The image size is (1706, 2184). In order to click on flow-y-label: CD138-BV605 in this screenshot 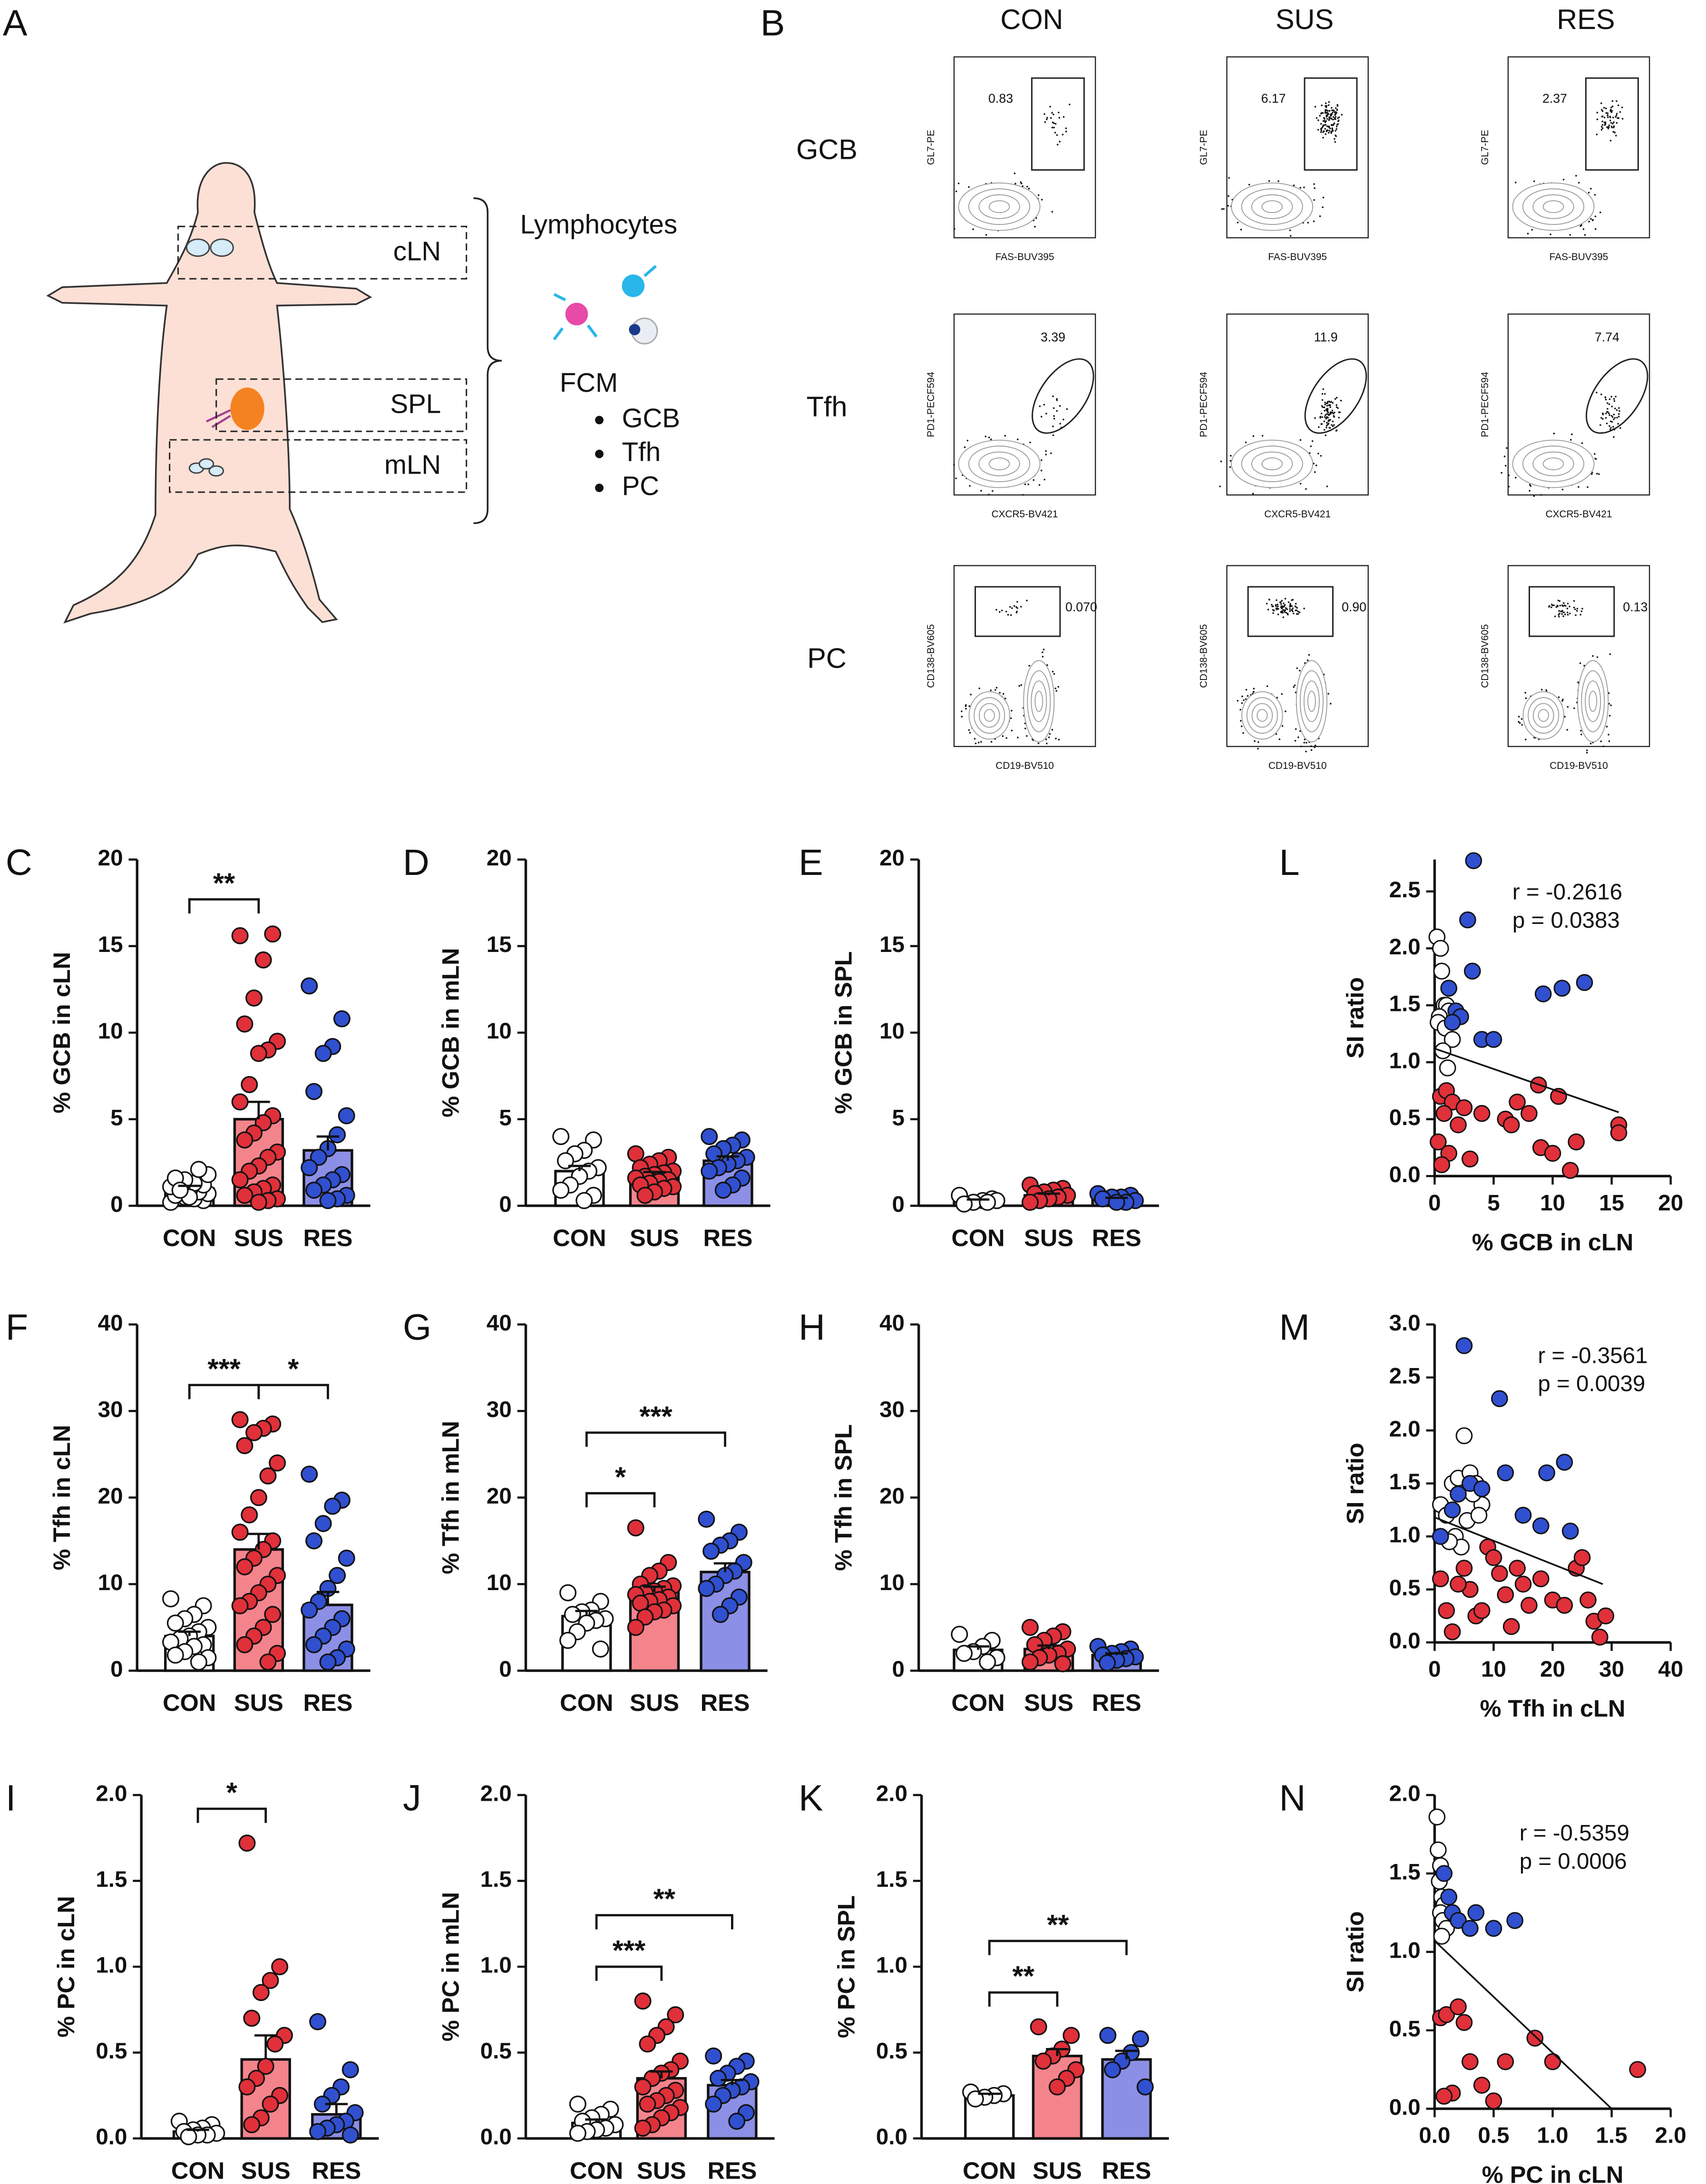, I will do `click(1204, 656)`.